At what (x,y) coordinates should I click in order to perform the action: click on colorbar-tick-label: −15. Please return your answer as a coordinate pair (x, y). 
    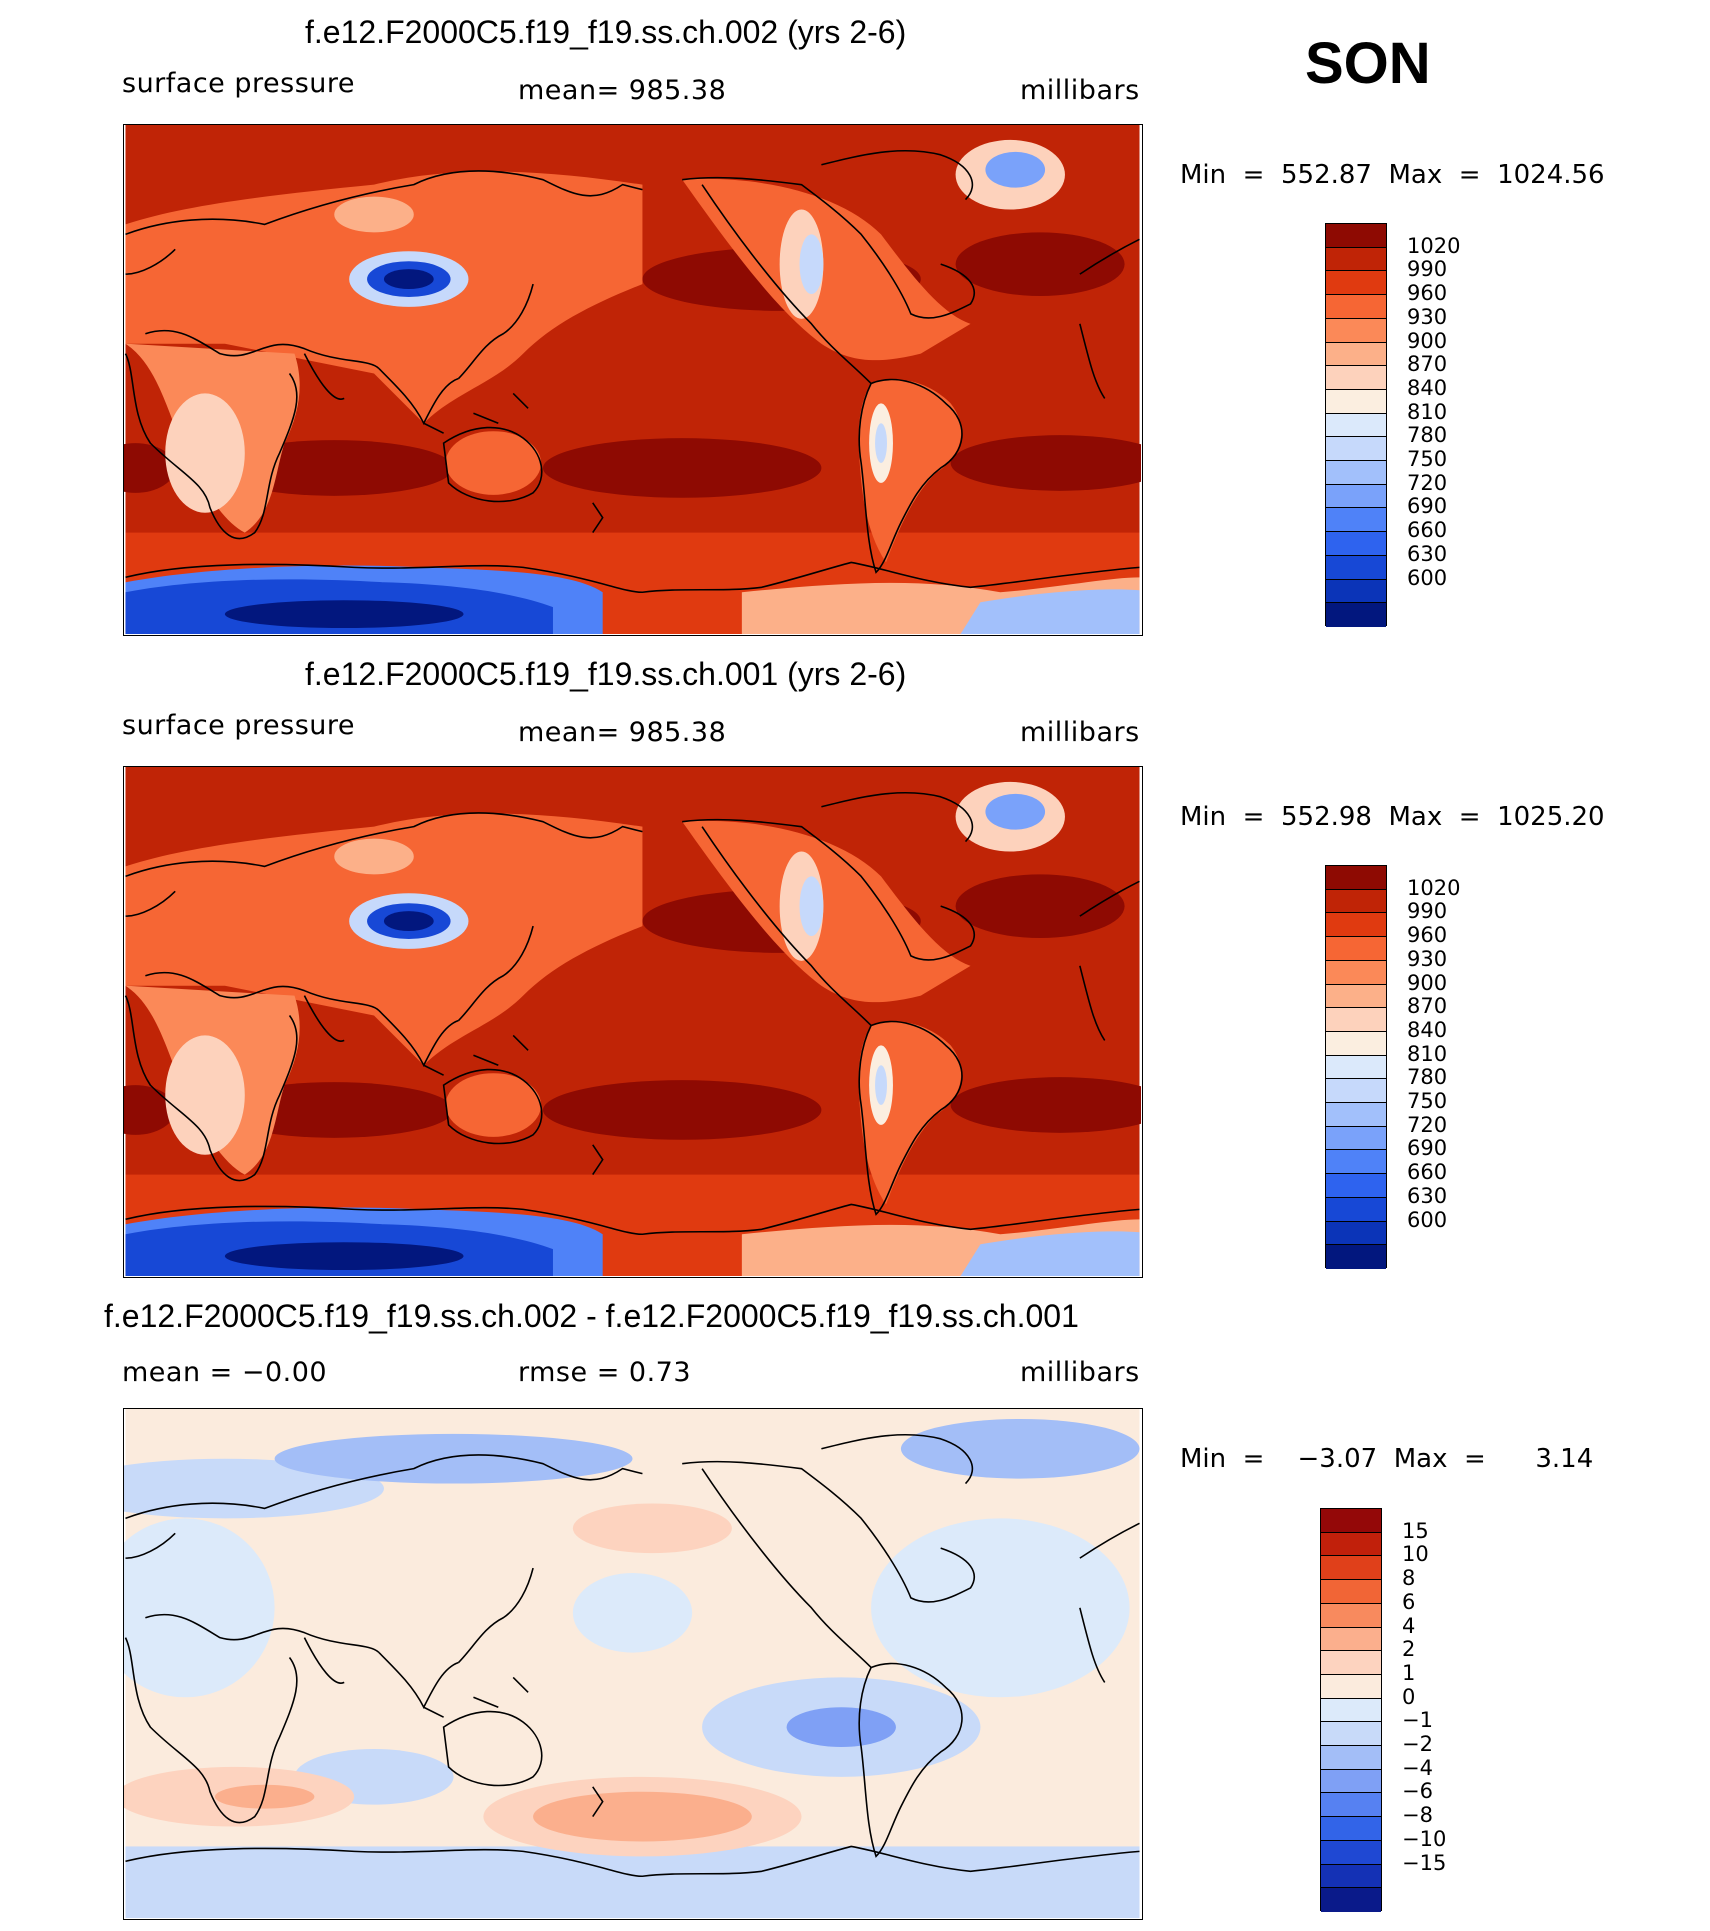
    Looking at the image, I should click on (1424, 1862).